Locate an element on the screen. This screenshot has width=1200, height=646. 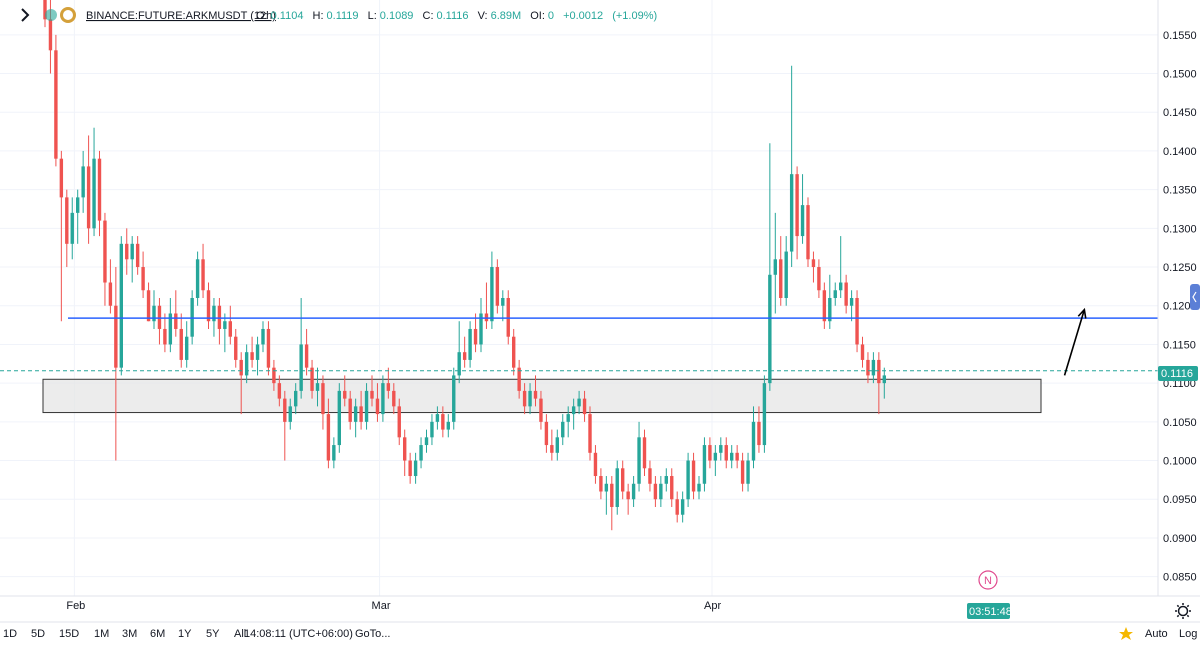
log-scale-button: Log is located at coordinates (1188, 634).